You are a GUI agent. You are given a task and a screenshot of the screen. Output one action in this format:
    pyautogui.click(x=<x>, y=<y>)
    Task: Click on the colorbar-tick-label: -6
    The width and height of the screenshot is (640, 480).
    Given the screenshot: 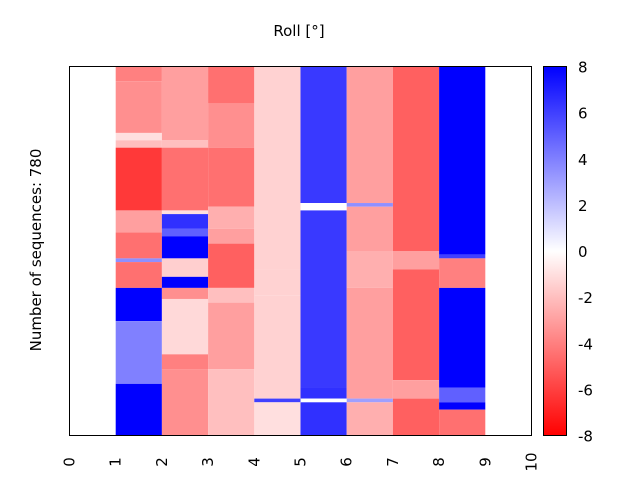 What is the action you would take?
    pyautogui.click(x=585, y=390)
    